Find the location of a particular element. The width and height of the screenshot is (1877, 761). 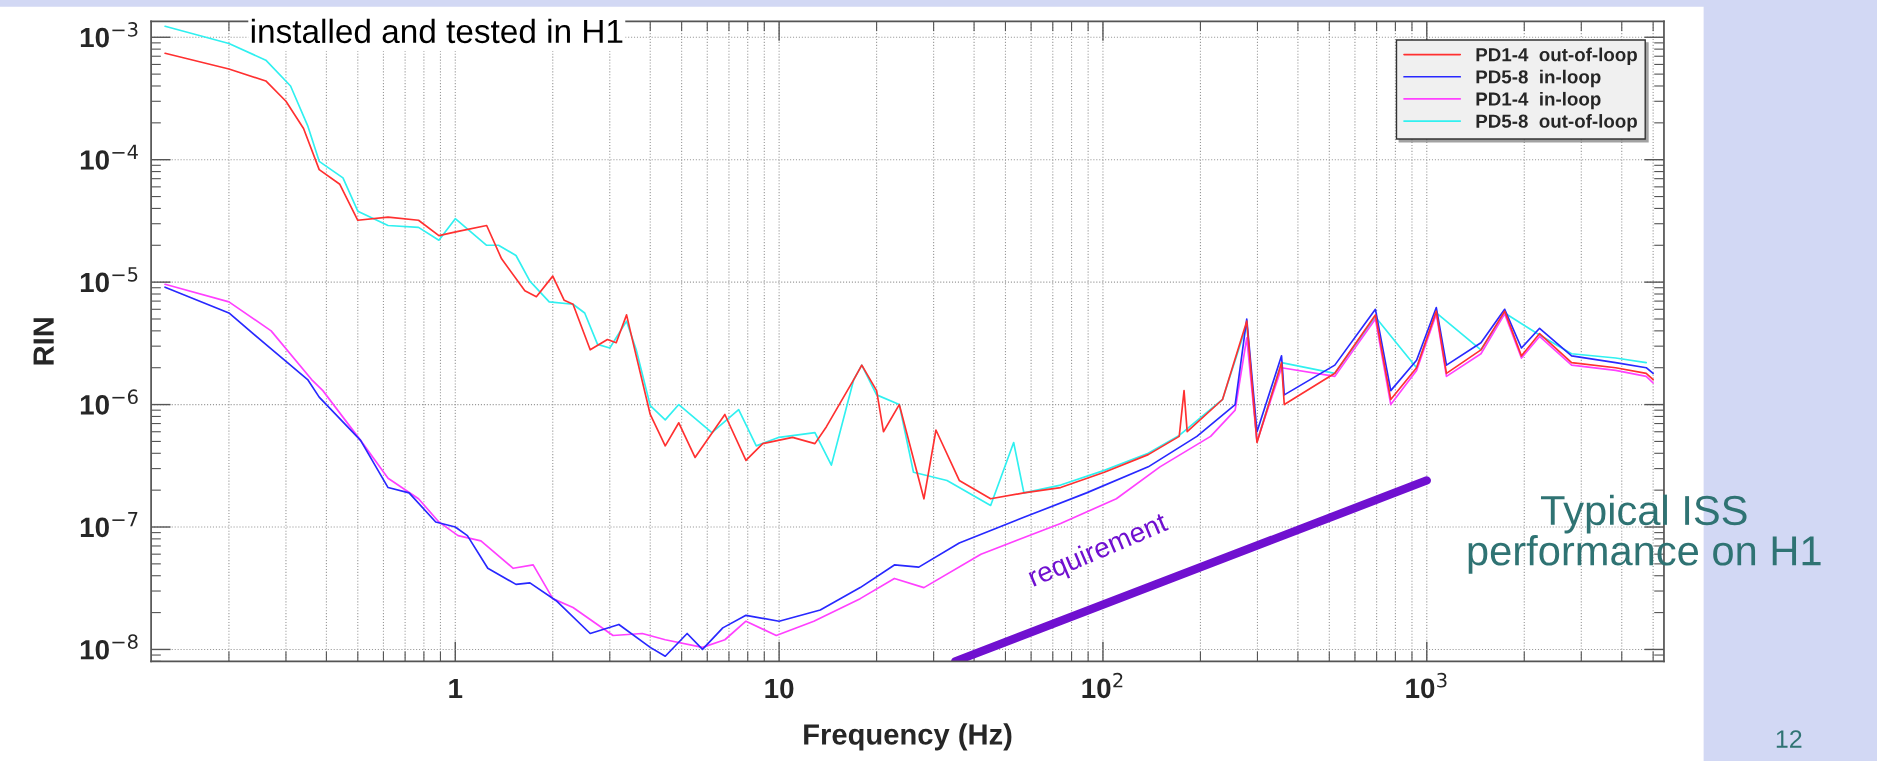

y-axis-title: RIN is located at coordinates (43, 341).